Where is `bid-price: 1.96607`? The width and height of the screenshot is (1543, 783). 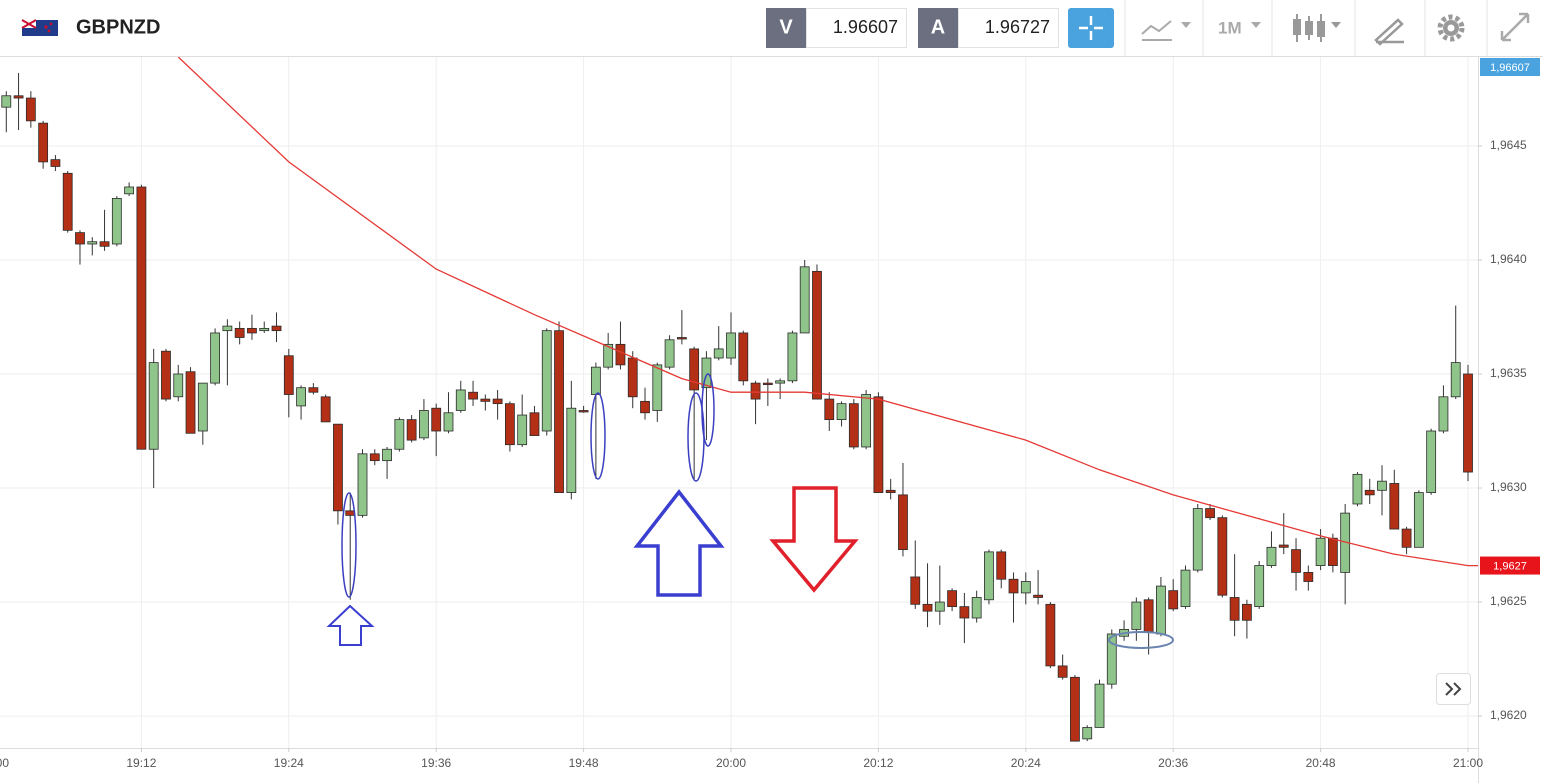
bid-price: 1.96607 is located at coordinates (865, 27).